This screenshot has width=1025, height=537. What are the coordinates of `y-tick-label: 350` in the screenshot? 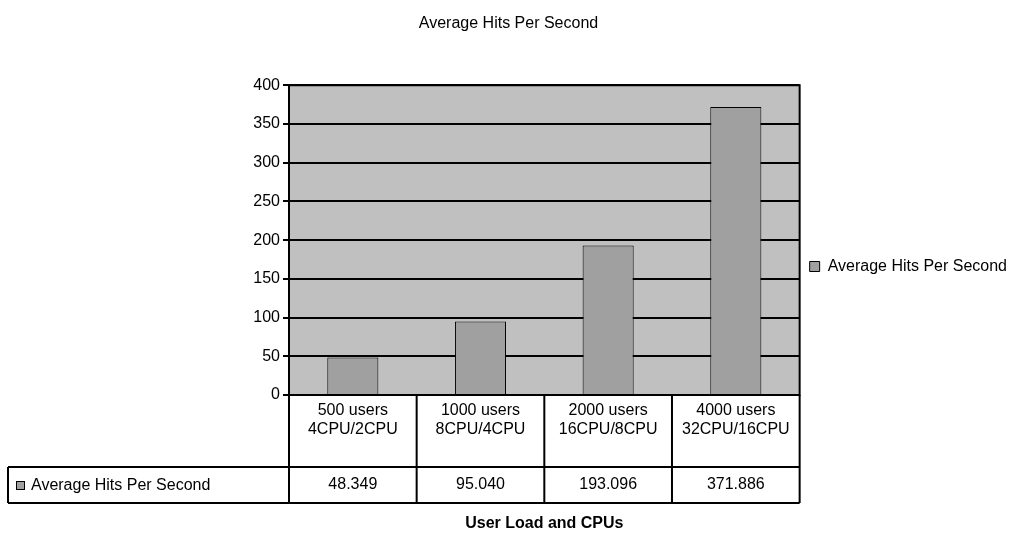 It's located at (267, 123).